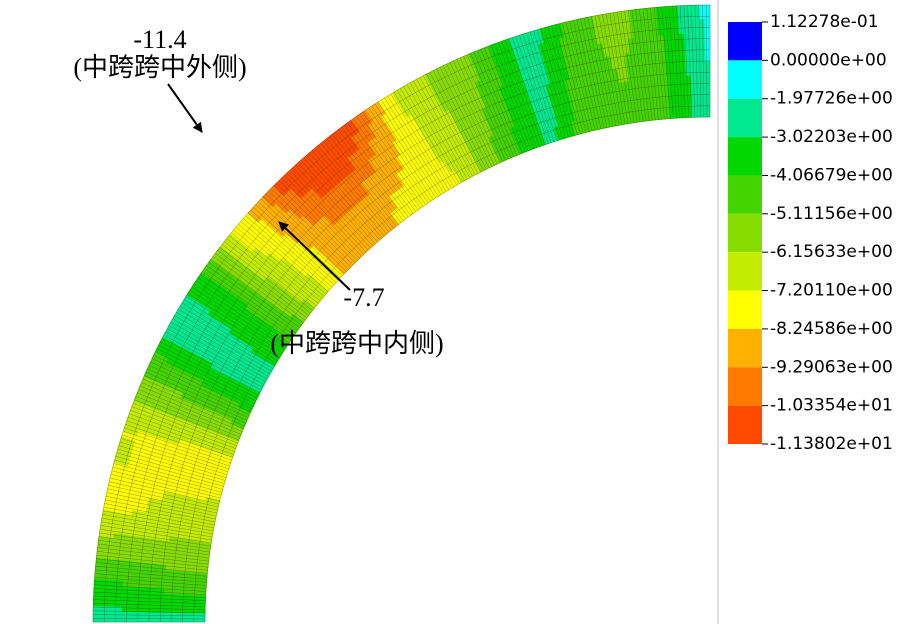 This screenshot has width=905, height=624. What do you see at coordinates (831, 291) in the screenshot?
I see `legend-label: -7.20110e+00` at bounding box center [831, 291].